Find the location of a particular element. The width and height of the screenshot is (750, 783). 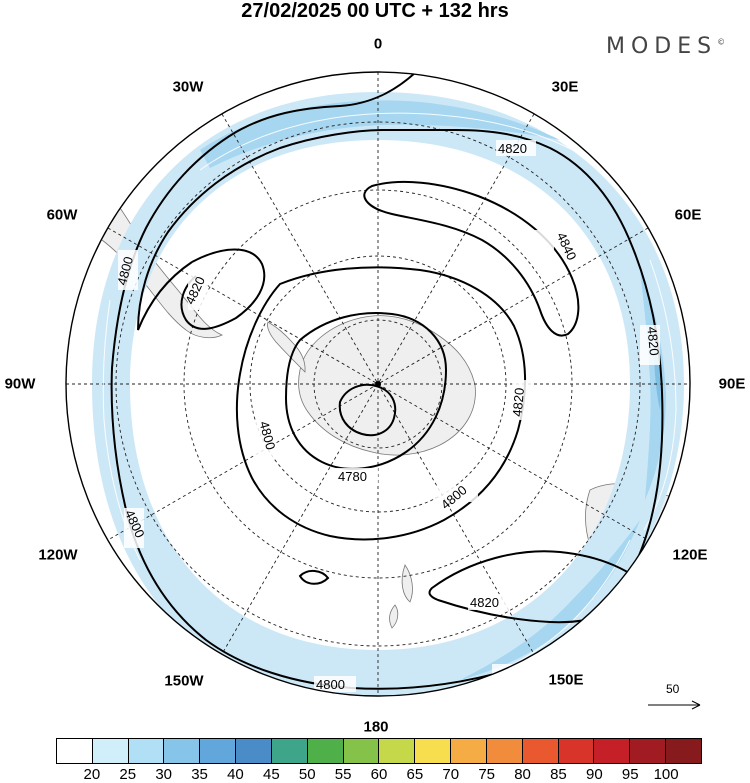

lon-label-60w: 60W is located at coordinates (62, 215).